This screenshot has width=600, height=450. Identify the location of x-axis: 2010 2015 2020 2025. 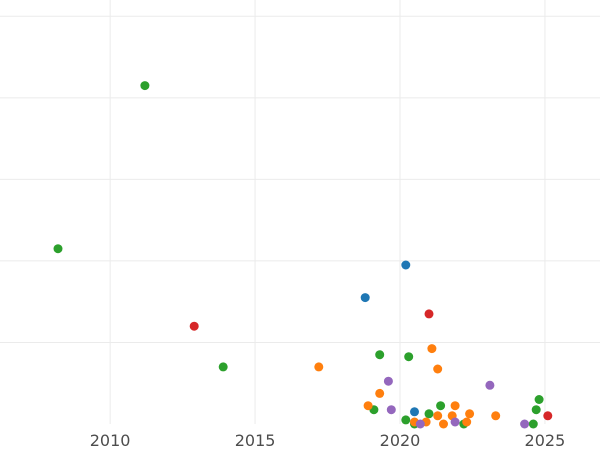
(328, 440).